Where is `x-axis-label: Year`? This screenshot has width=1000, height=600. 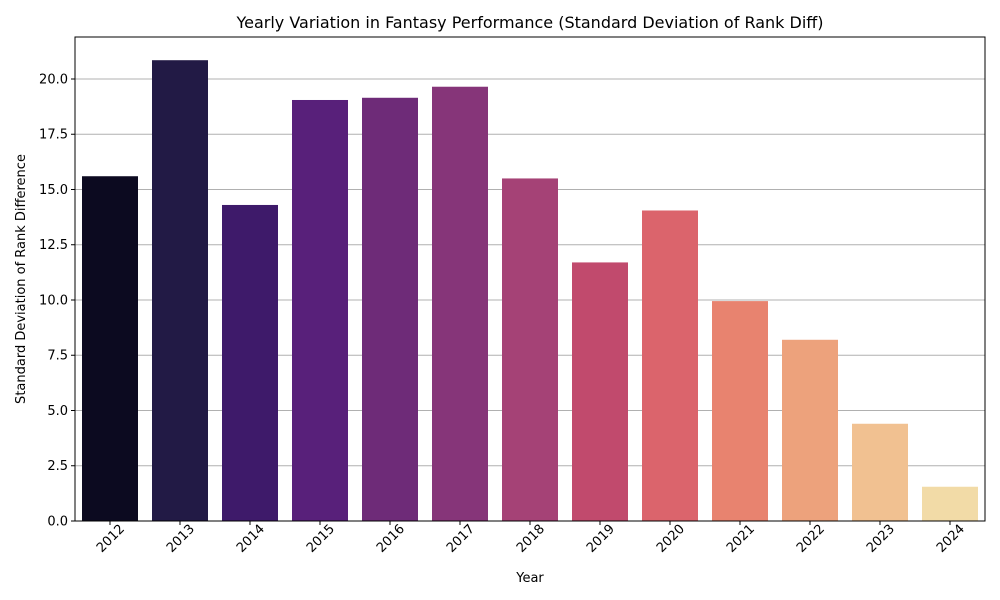
x-axis-label: Year is located at coordinates (529, 578).